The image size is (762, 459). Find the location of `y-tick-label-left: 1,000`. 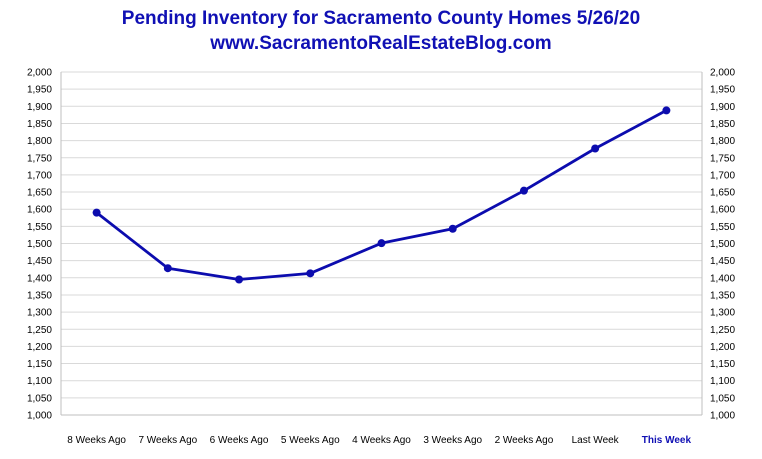

y-tick-label-left: 1,000 is located at coordinates (39, 416).